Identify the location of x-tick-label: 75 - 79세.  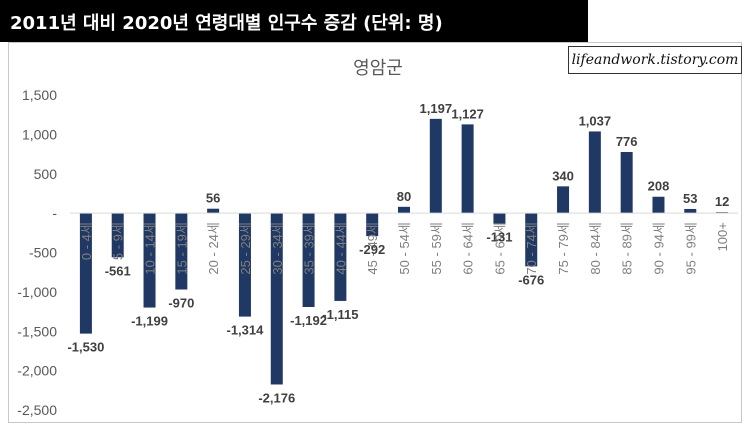
(563, 248).